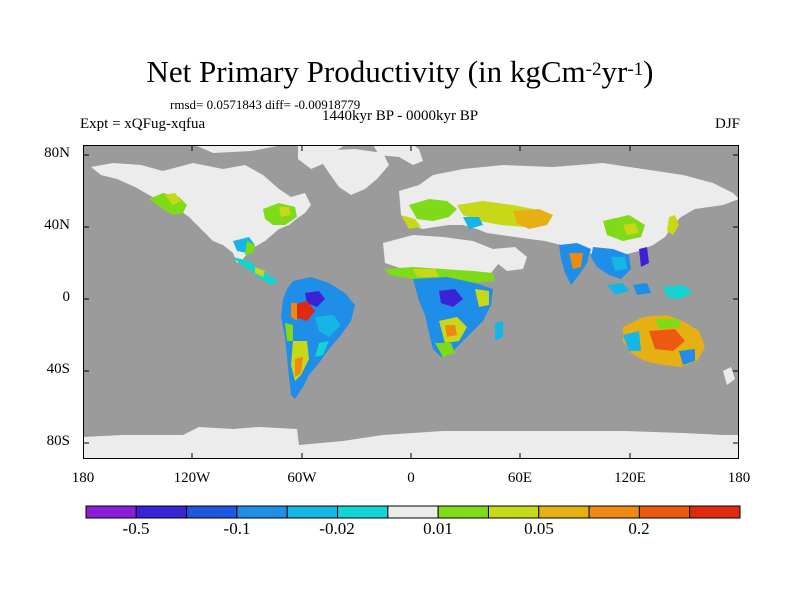 The width and height of the screenshot is (800, 600). What do you see at coordinates (411, 443) in the screenshot?
I see `antarctica` at bounding box center [411, 443].